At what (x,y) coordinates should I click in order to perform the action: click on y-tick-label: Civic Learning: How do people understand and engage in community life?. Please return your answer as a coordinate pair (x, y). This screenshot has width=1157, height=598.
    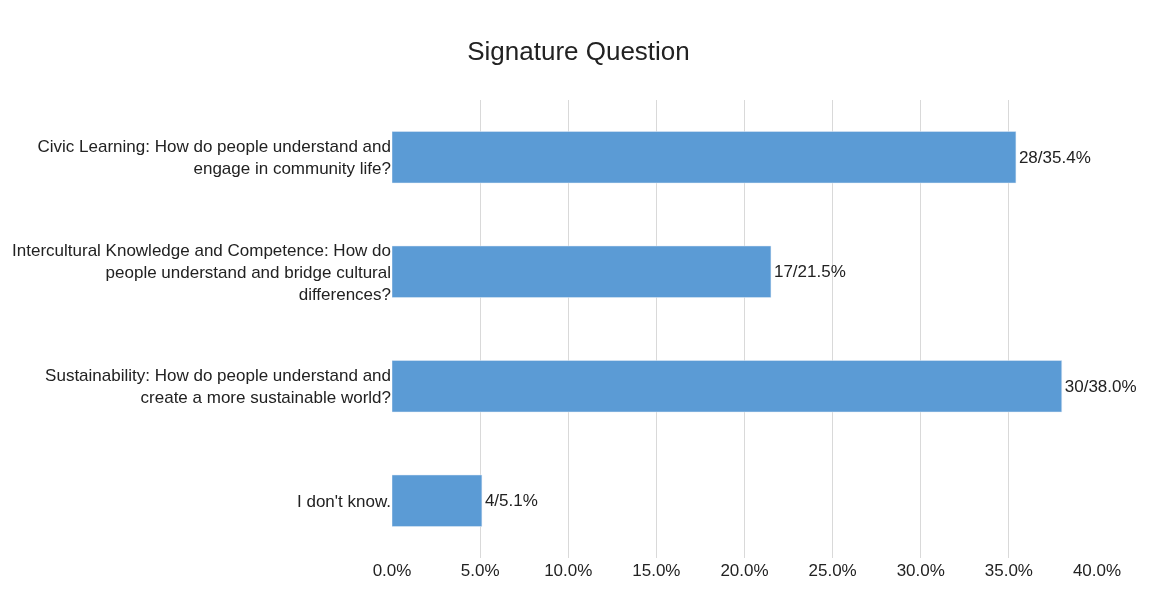
    Looking at the image, I should click on (214, 158).